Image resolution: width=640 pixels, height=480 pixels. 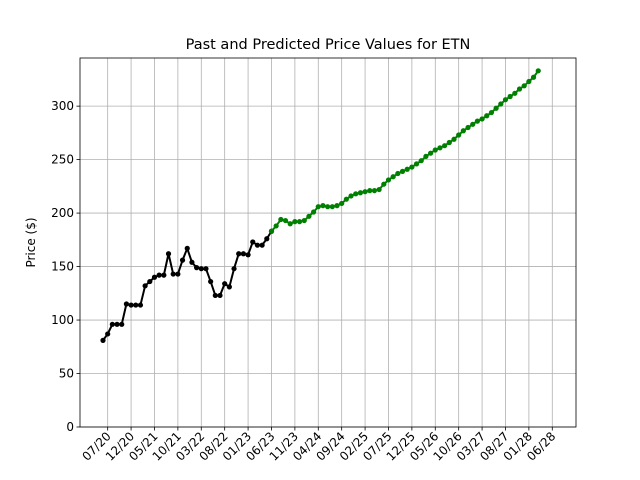 I want to click on y-tick-label: 200, so click(x=62, y=213).